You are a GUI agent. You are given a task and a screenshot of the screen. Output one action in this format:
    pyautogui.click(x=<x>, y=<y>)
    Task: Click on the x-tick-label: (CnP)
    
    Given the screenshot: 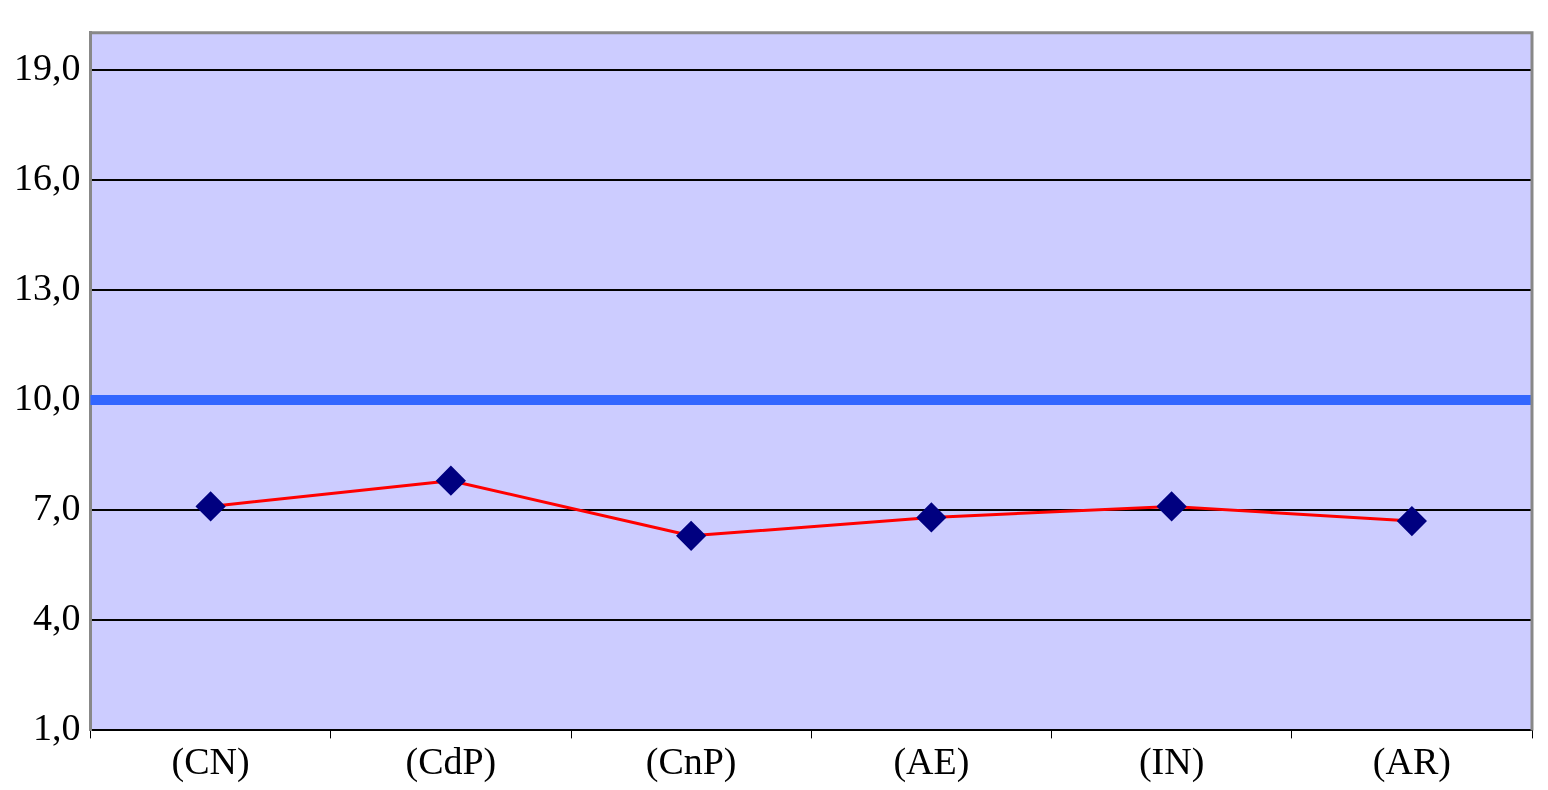 What is the action you would take?
    pyautogui.click(x=691, y=762)
    